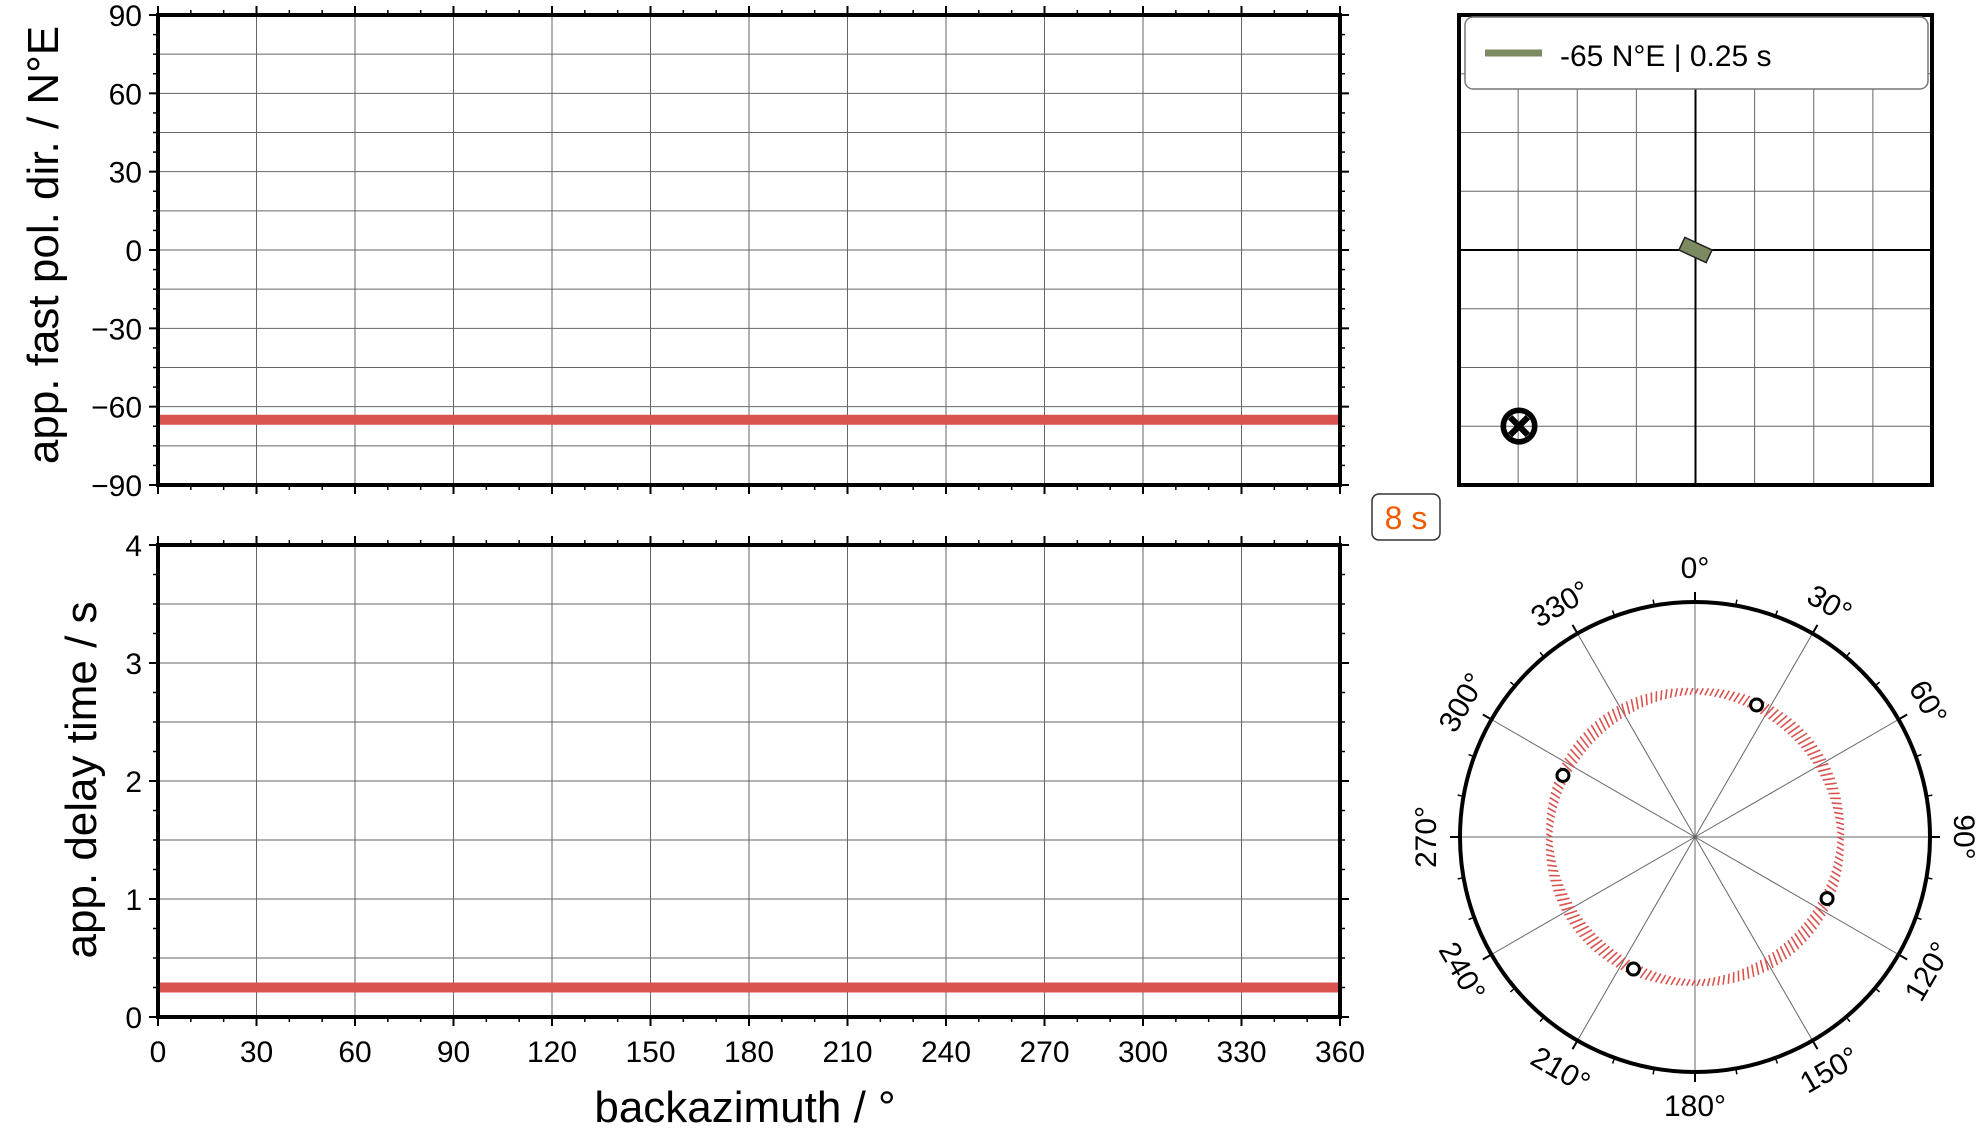  What do you see at coordinates (354, 1052) in the screenshot?
I see `x-tick-label: 60` at bounding box center [354, 1052].